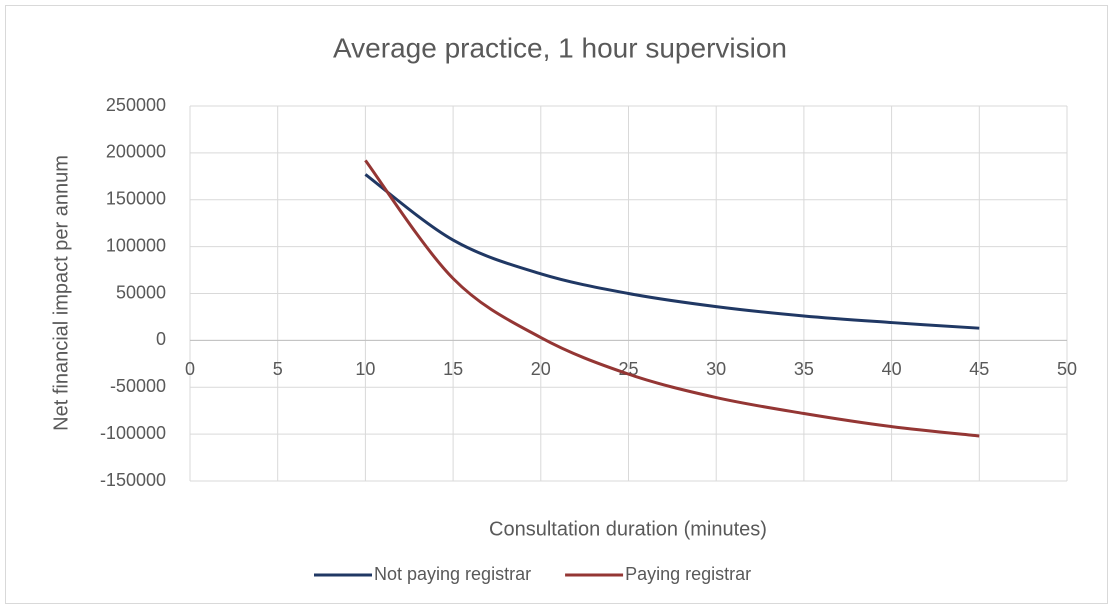 This screenshot has height=609, width=1113. I want to click on y-axis-label: Net financial impact per annum, so click(61, 293).